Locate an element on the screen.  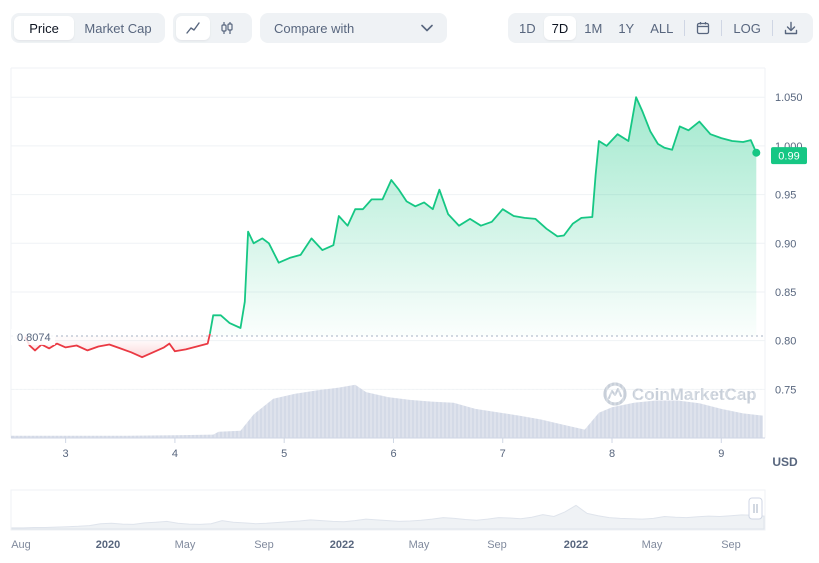
x-tick-label: 4 is located at coordinates (175, 454).